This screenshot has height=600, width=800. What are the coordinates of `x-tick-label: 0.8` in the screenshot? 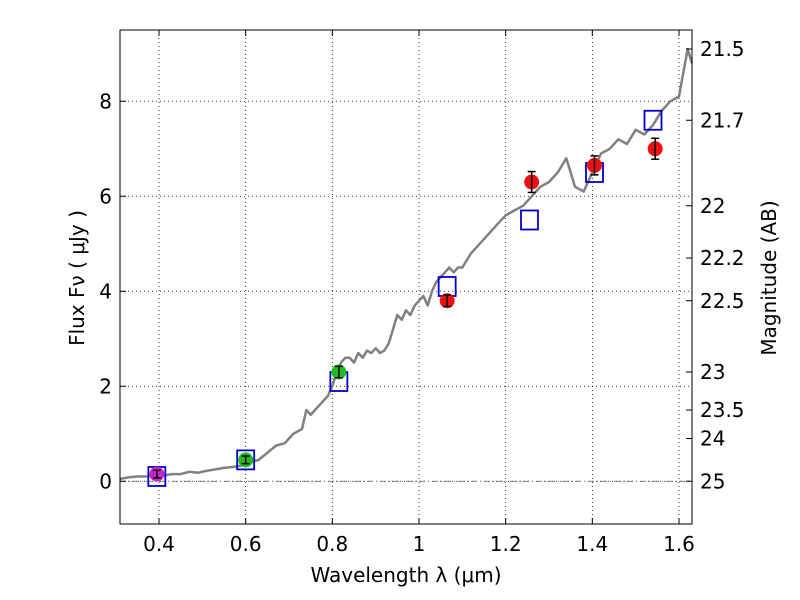 It's located at (332, 544).